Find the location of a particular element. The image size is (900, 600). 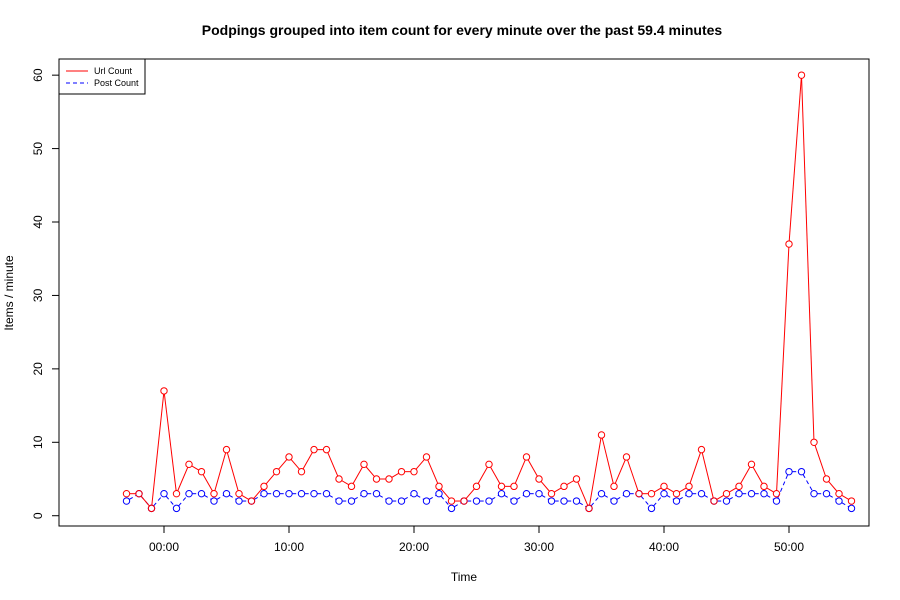

legend-label-url-count: Url Count is located at coordinates (113, 71).